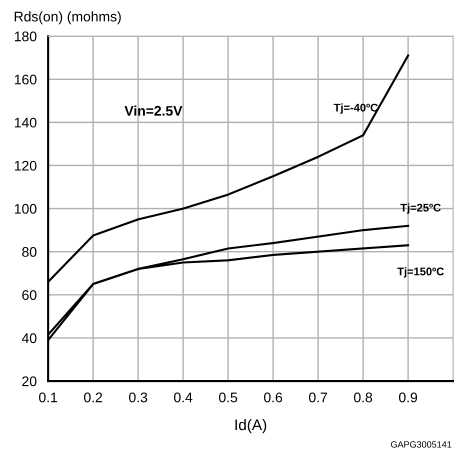  Describe the element at coordinates (25, 165) in the screenshot. I see `y-tick-label: 120` at that location.